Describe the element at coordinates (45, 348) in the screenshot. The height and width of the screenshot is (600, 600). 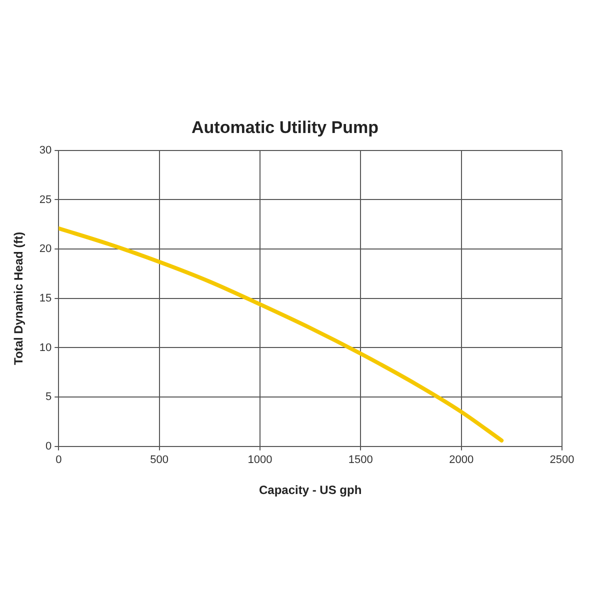
I see `y-tick-label: 10` at that location.